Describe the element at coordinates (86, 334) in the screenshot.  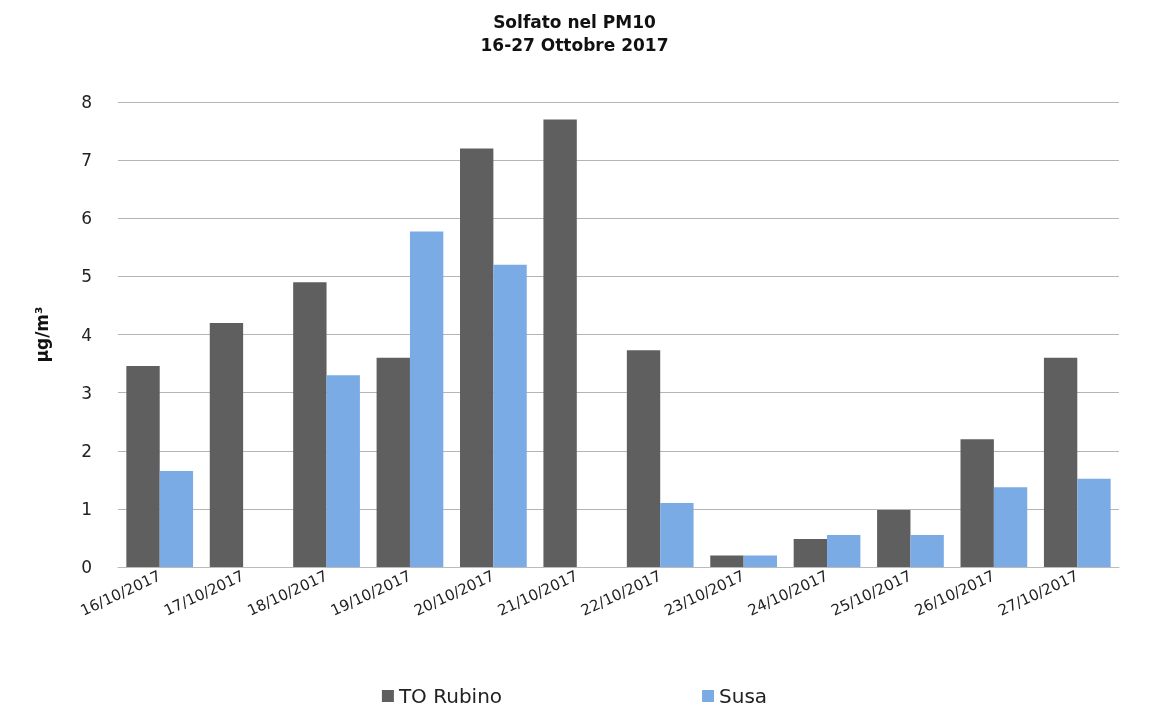
I see `y-tick-label: 4` at that location.